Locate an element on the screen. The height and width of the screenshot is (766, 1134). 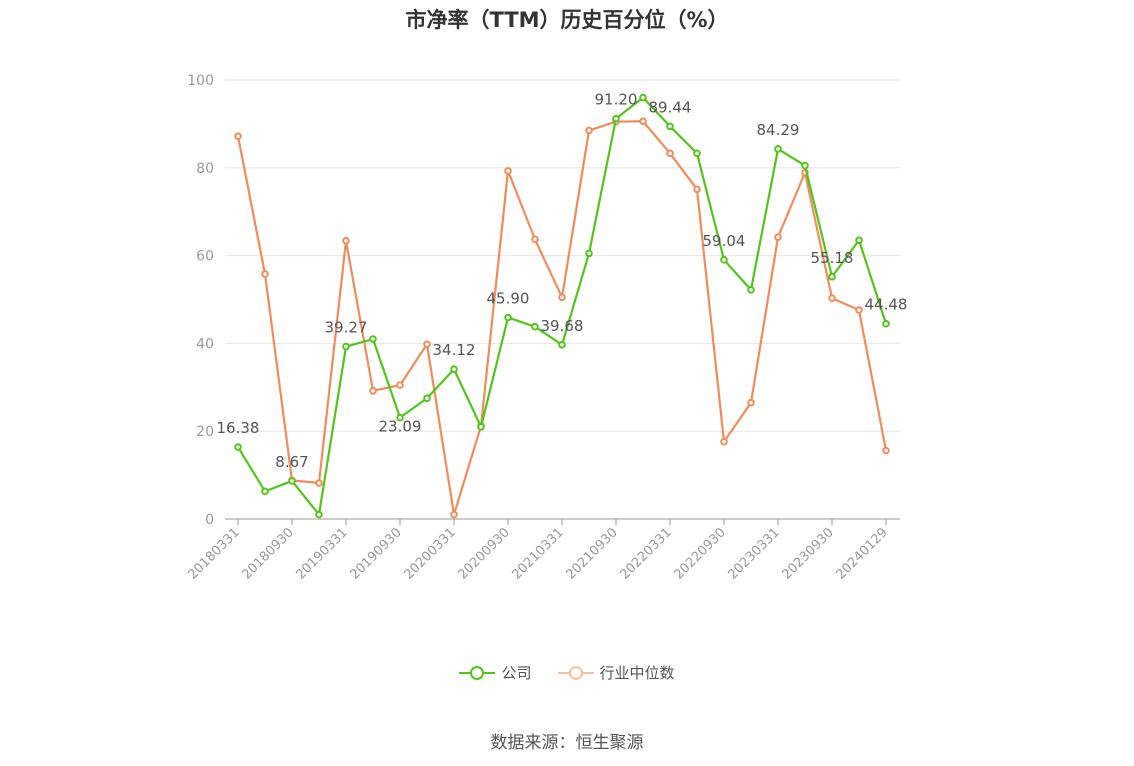
data-label: 8.67 is located at coordinates (291, 462).